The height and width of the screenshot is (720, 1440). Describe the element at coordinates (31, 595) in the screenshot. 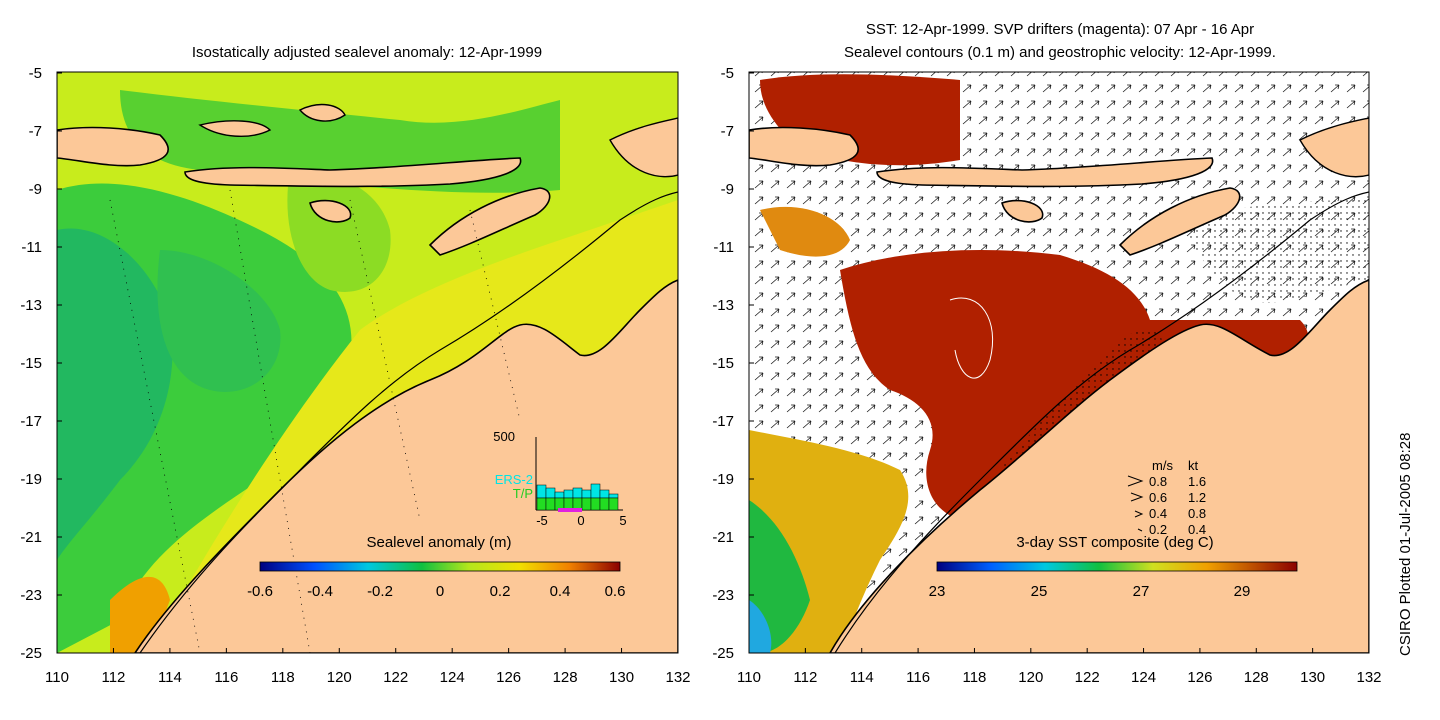

I see `left-ytick-label: -23` at that location.